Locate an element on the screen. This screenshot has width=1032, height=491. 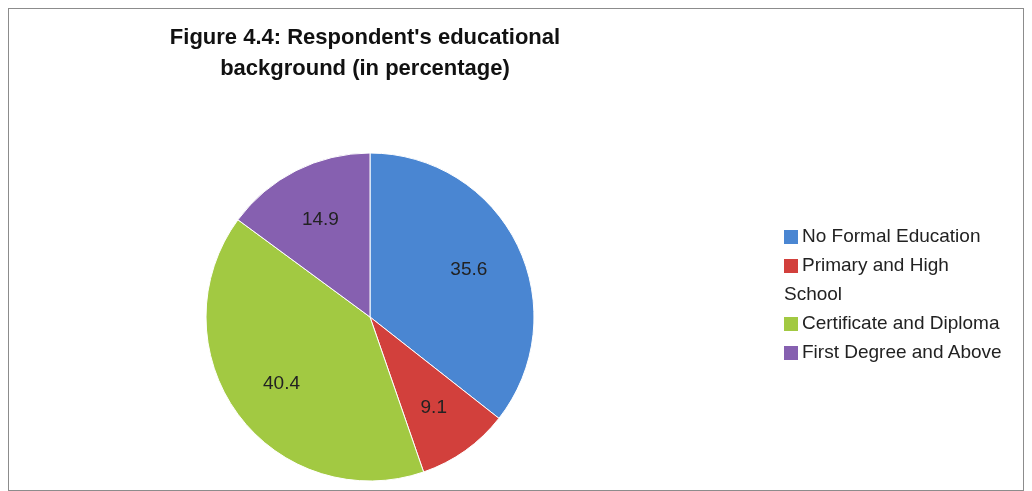
legend-label: Certificate and Diploma is located at coordinates (901, 322).